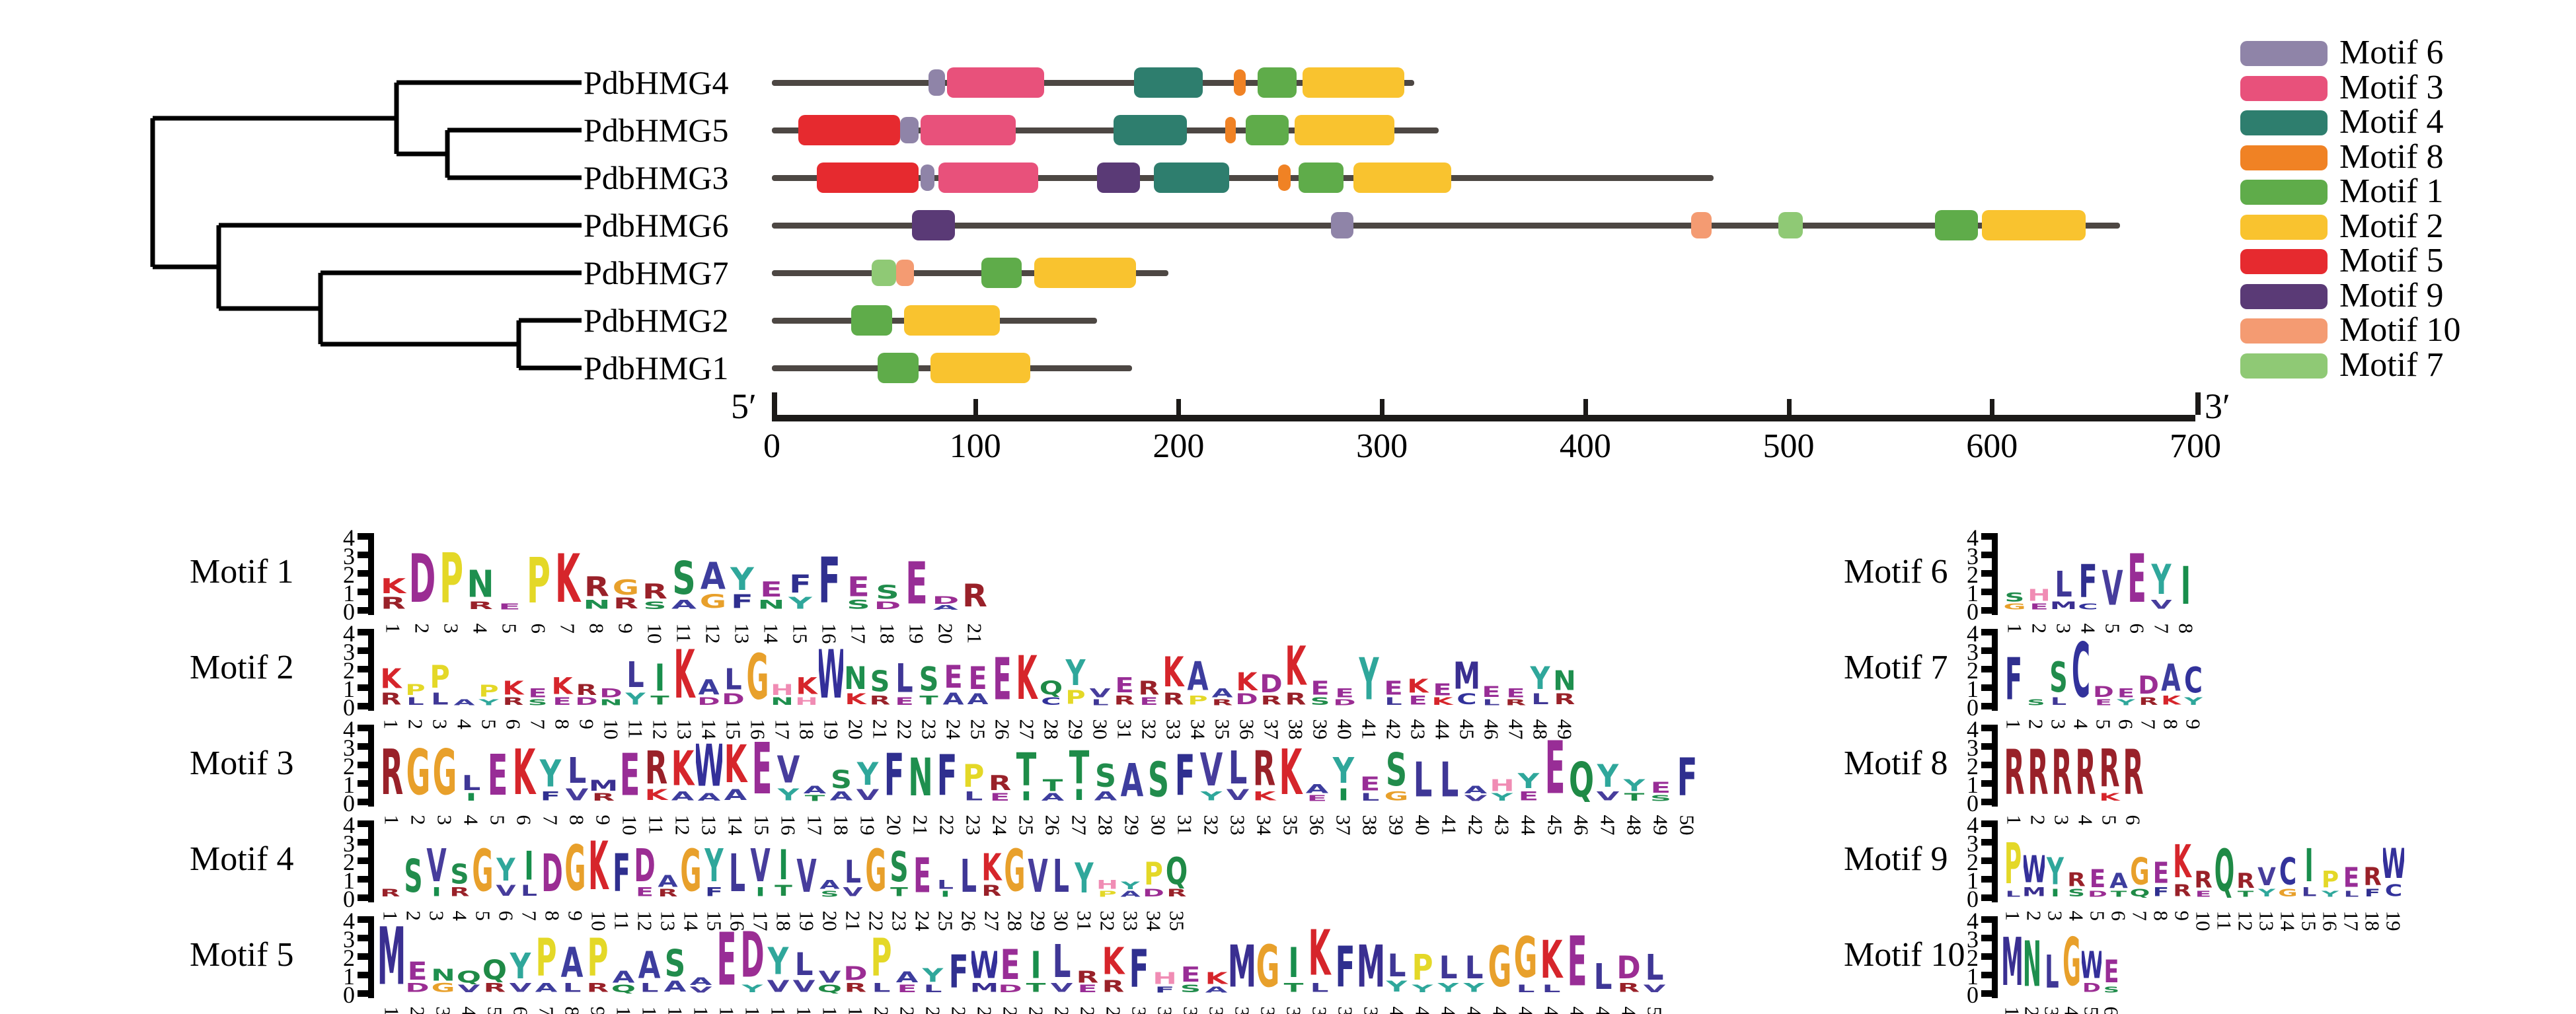 The height and width of the screenshot is (1014, 2576). I want to click on logo-x-tick-label: 10, so click(2203, 920).